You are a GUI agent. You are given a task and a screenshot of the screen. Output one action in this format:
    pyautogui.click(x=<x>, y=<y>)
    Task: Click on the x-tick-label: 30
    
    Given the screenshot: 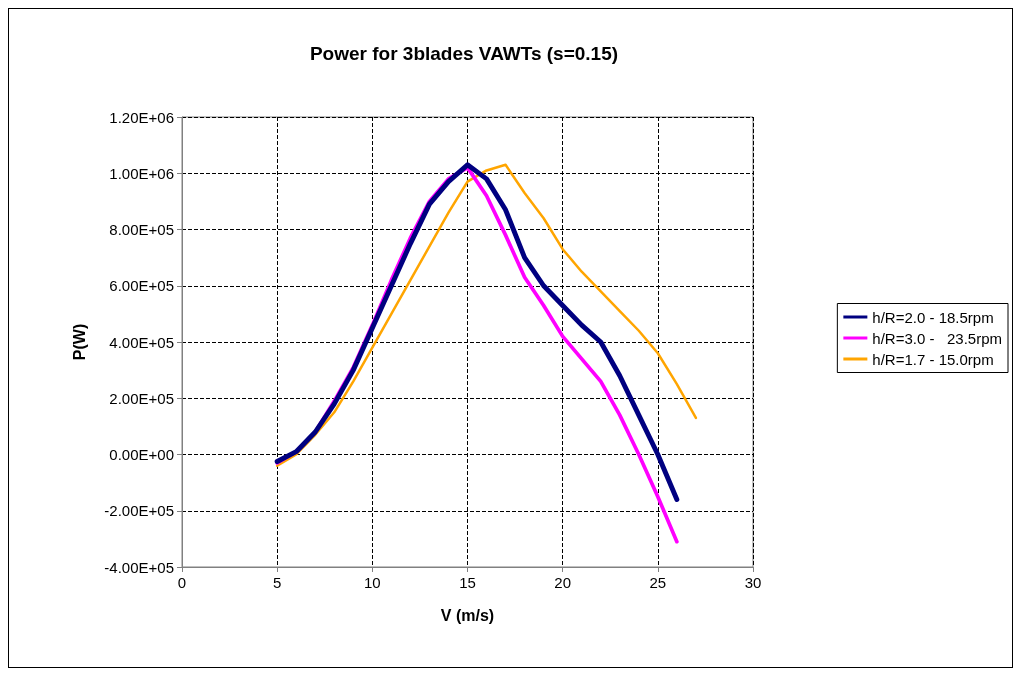 What is the action you would take?
    pyautogui.click(x=753, y=582)
    